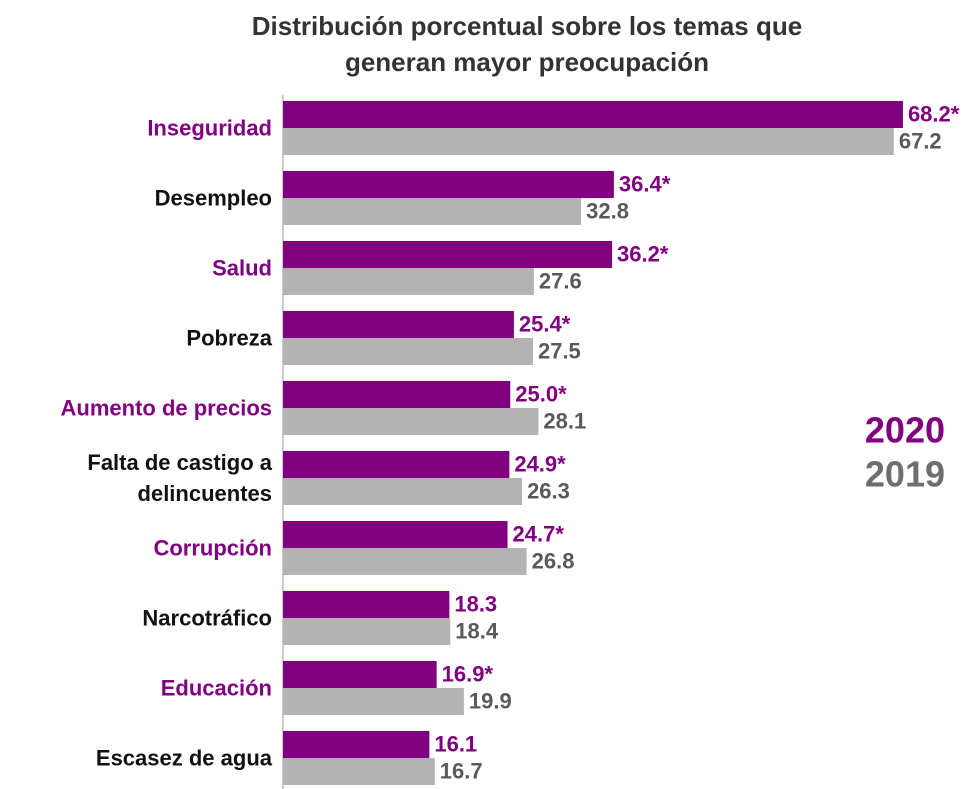 Image resolution: width=974 pixels, height=789 pixels. Describe the element at coordinates (242, 268) in the screenshot. I see `category-label: Salud` at that location.